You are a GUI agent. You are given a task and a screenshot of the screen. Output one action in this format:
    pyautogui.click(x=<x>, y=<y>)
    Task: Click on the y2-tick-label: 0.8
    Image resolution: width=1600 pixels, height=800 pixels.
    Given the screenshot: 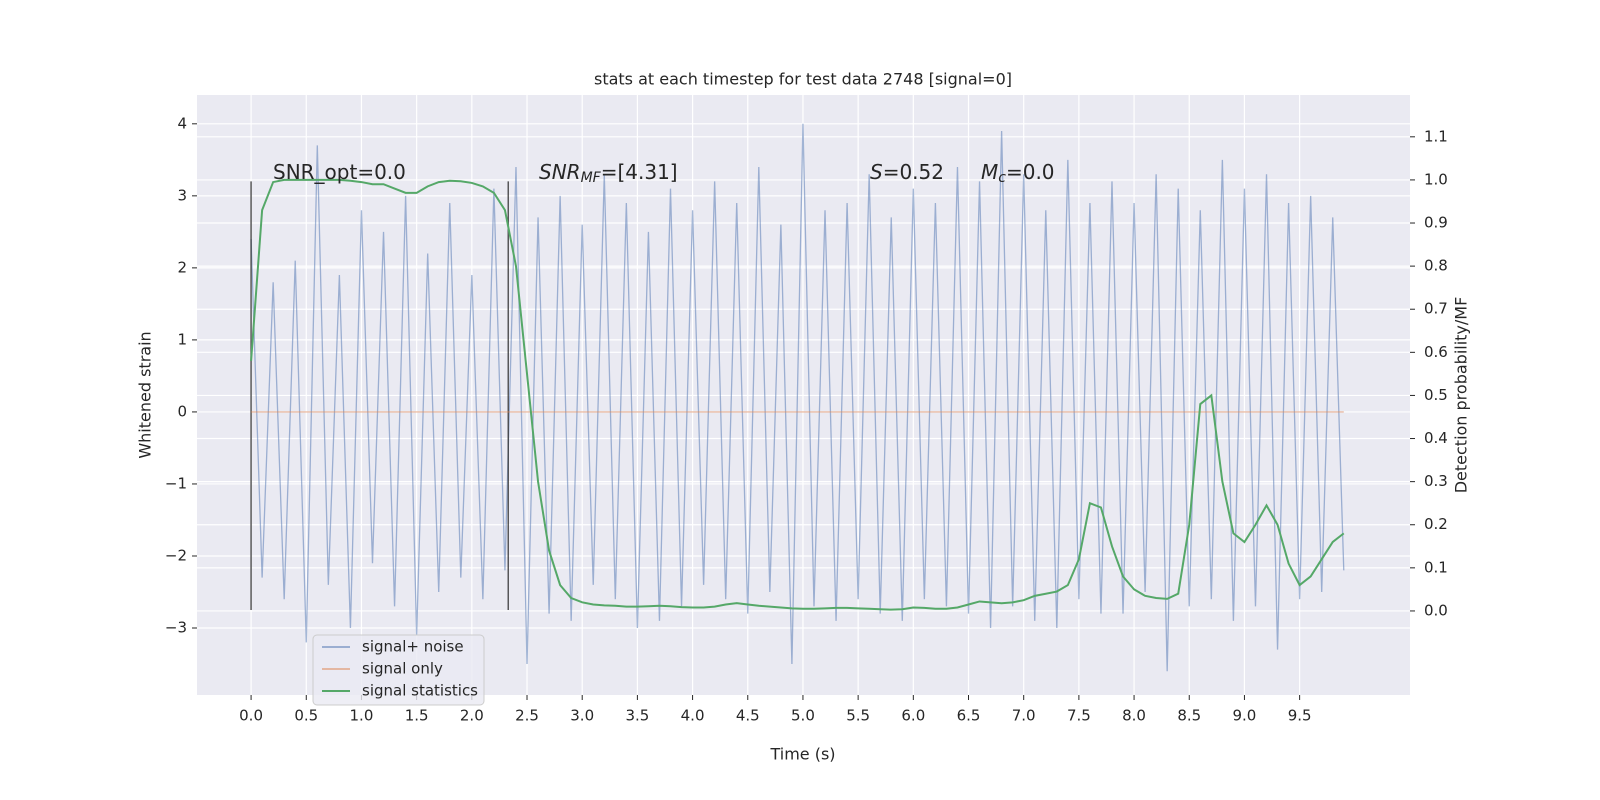 What is the action you would take?
    pyautogui.click(x=1436, y=266)
    